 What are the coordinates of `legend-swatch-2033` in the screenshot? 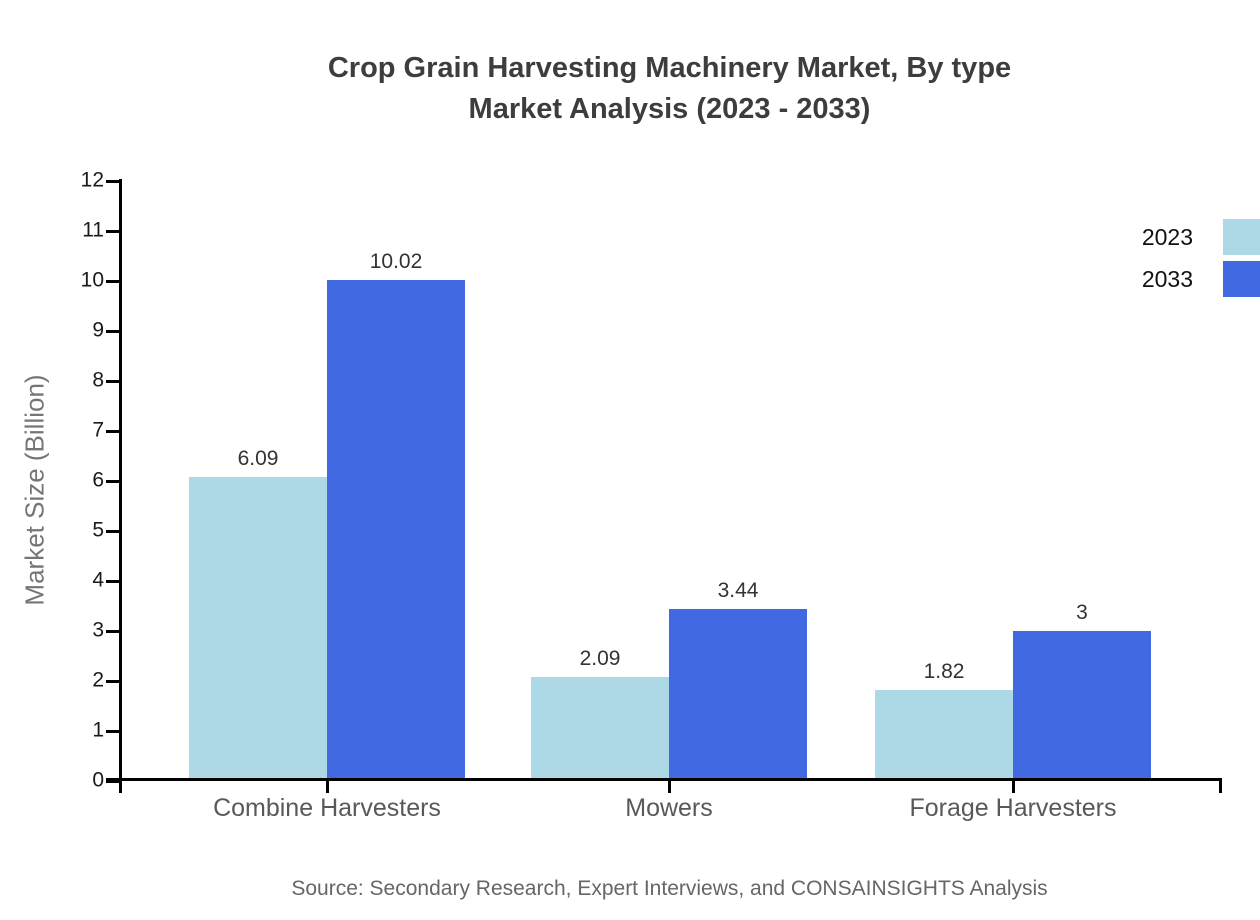 It's located at (1241, 279).